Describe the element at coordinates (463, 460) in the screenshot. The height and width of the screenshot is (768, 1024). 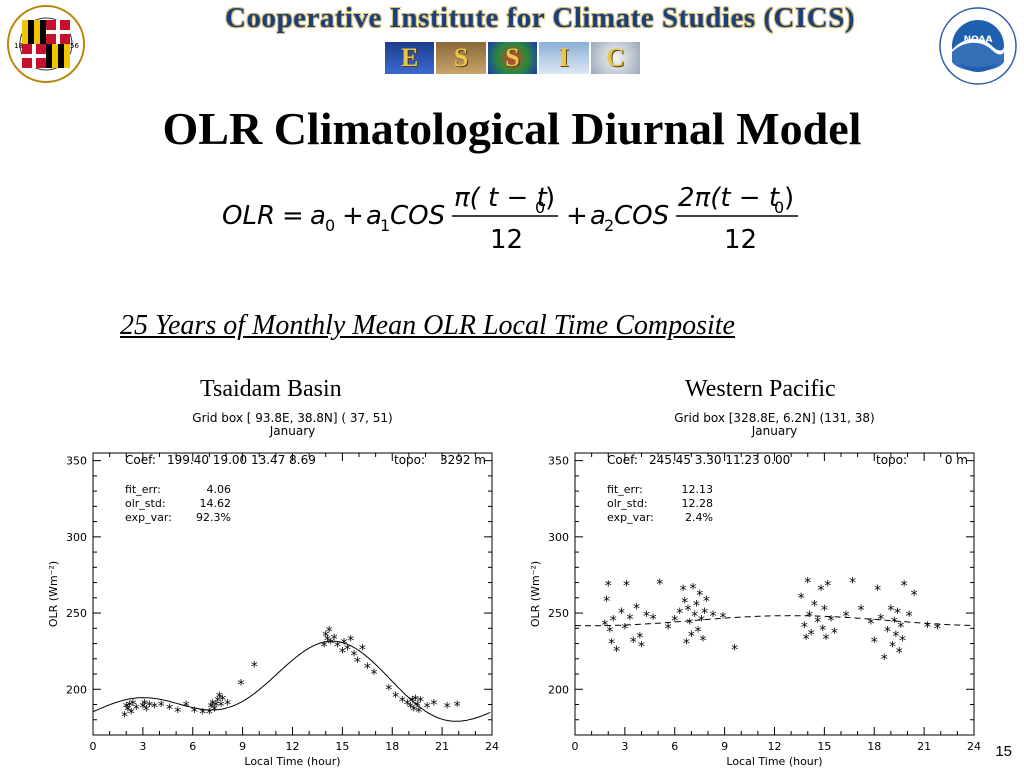
I see `topo-value: 3292 m` at that location.